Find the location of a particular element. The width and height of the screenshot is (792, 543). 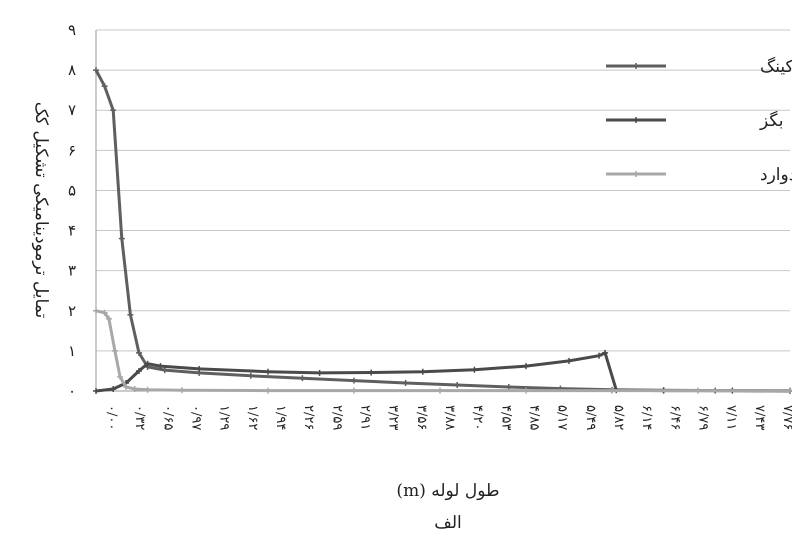

y-tick-label: ۷ is located at coordinates (72, 110).